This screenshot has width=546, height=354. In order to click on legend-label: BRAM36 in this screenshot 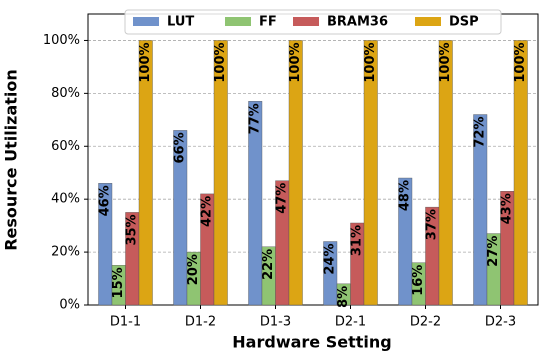, I will do `click(357, 22)`.